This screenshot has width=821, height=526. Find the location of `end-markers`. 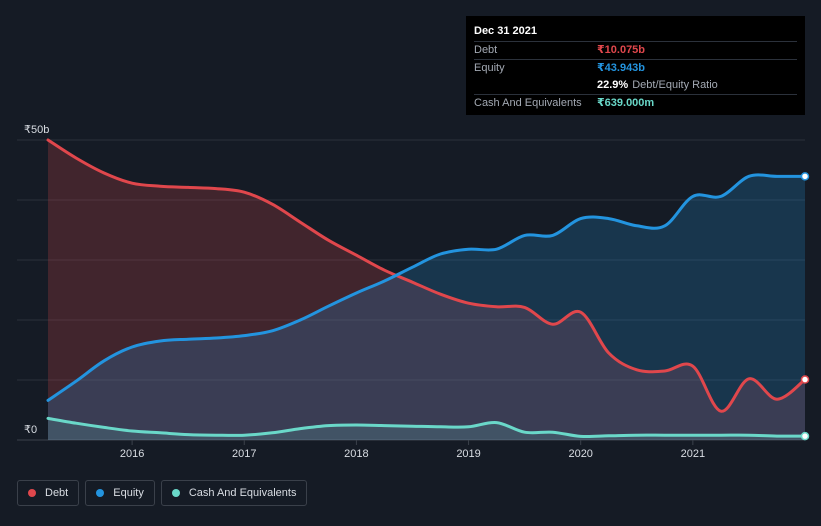

end-markers is located at coordinates (805, 306).